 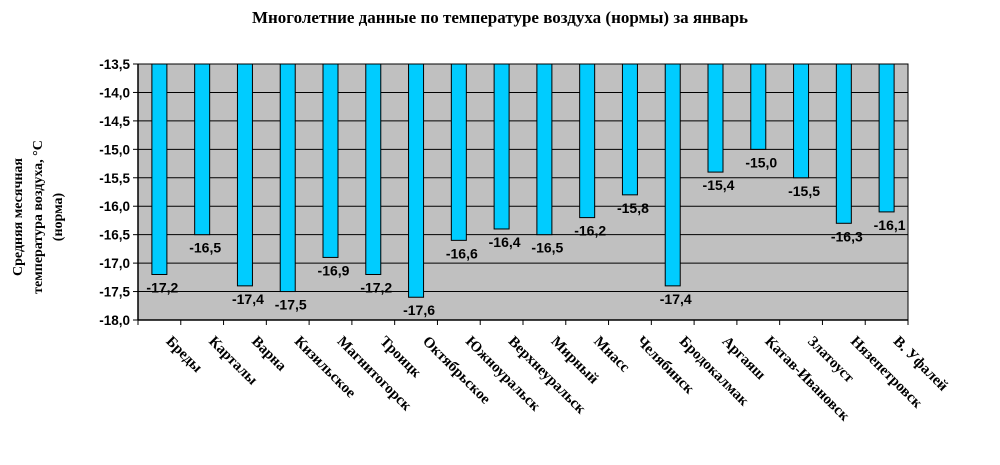 I want to click on data-label-3: -17,4, so click(x=248, y=299).